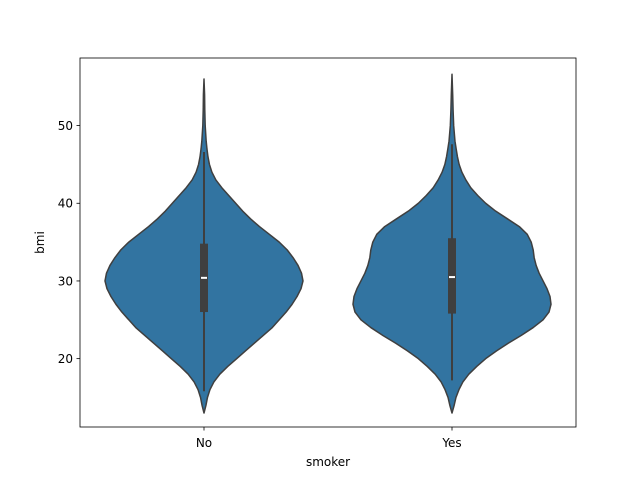 This screenshot has height=480, width=640. What do you see at coordinates (65, 281) in the screenshot?
I see `y-tick-label: 30` at bounding box center [65, 281].